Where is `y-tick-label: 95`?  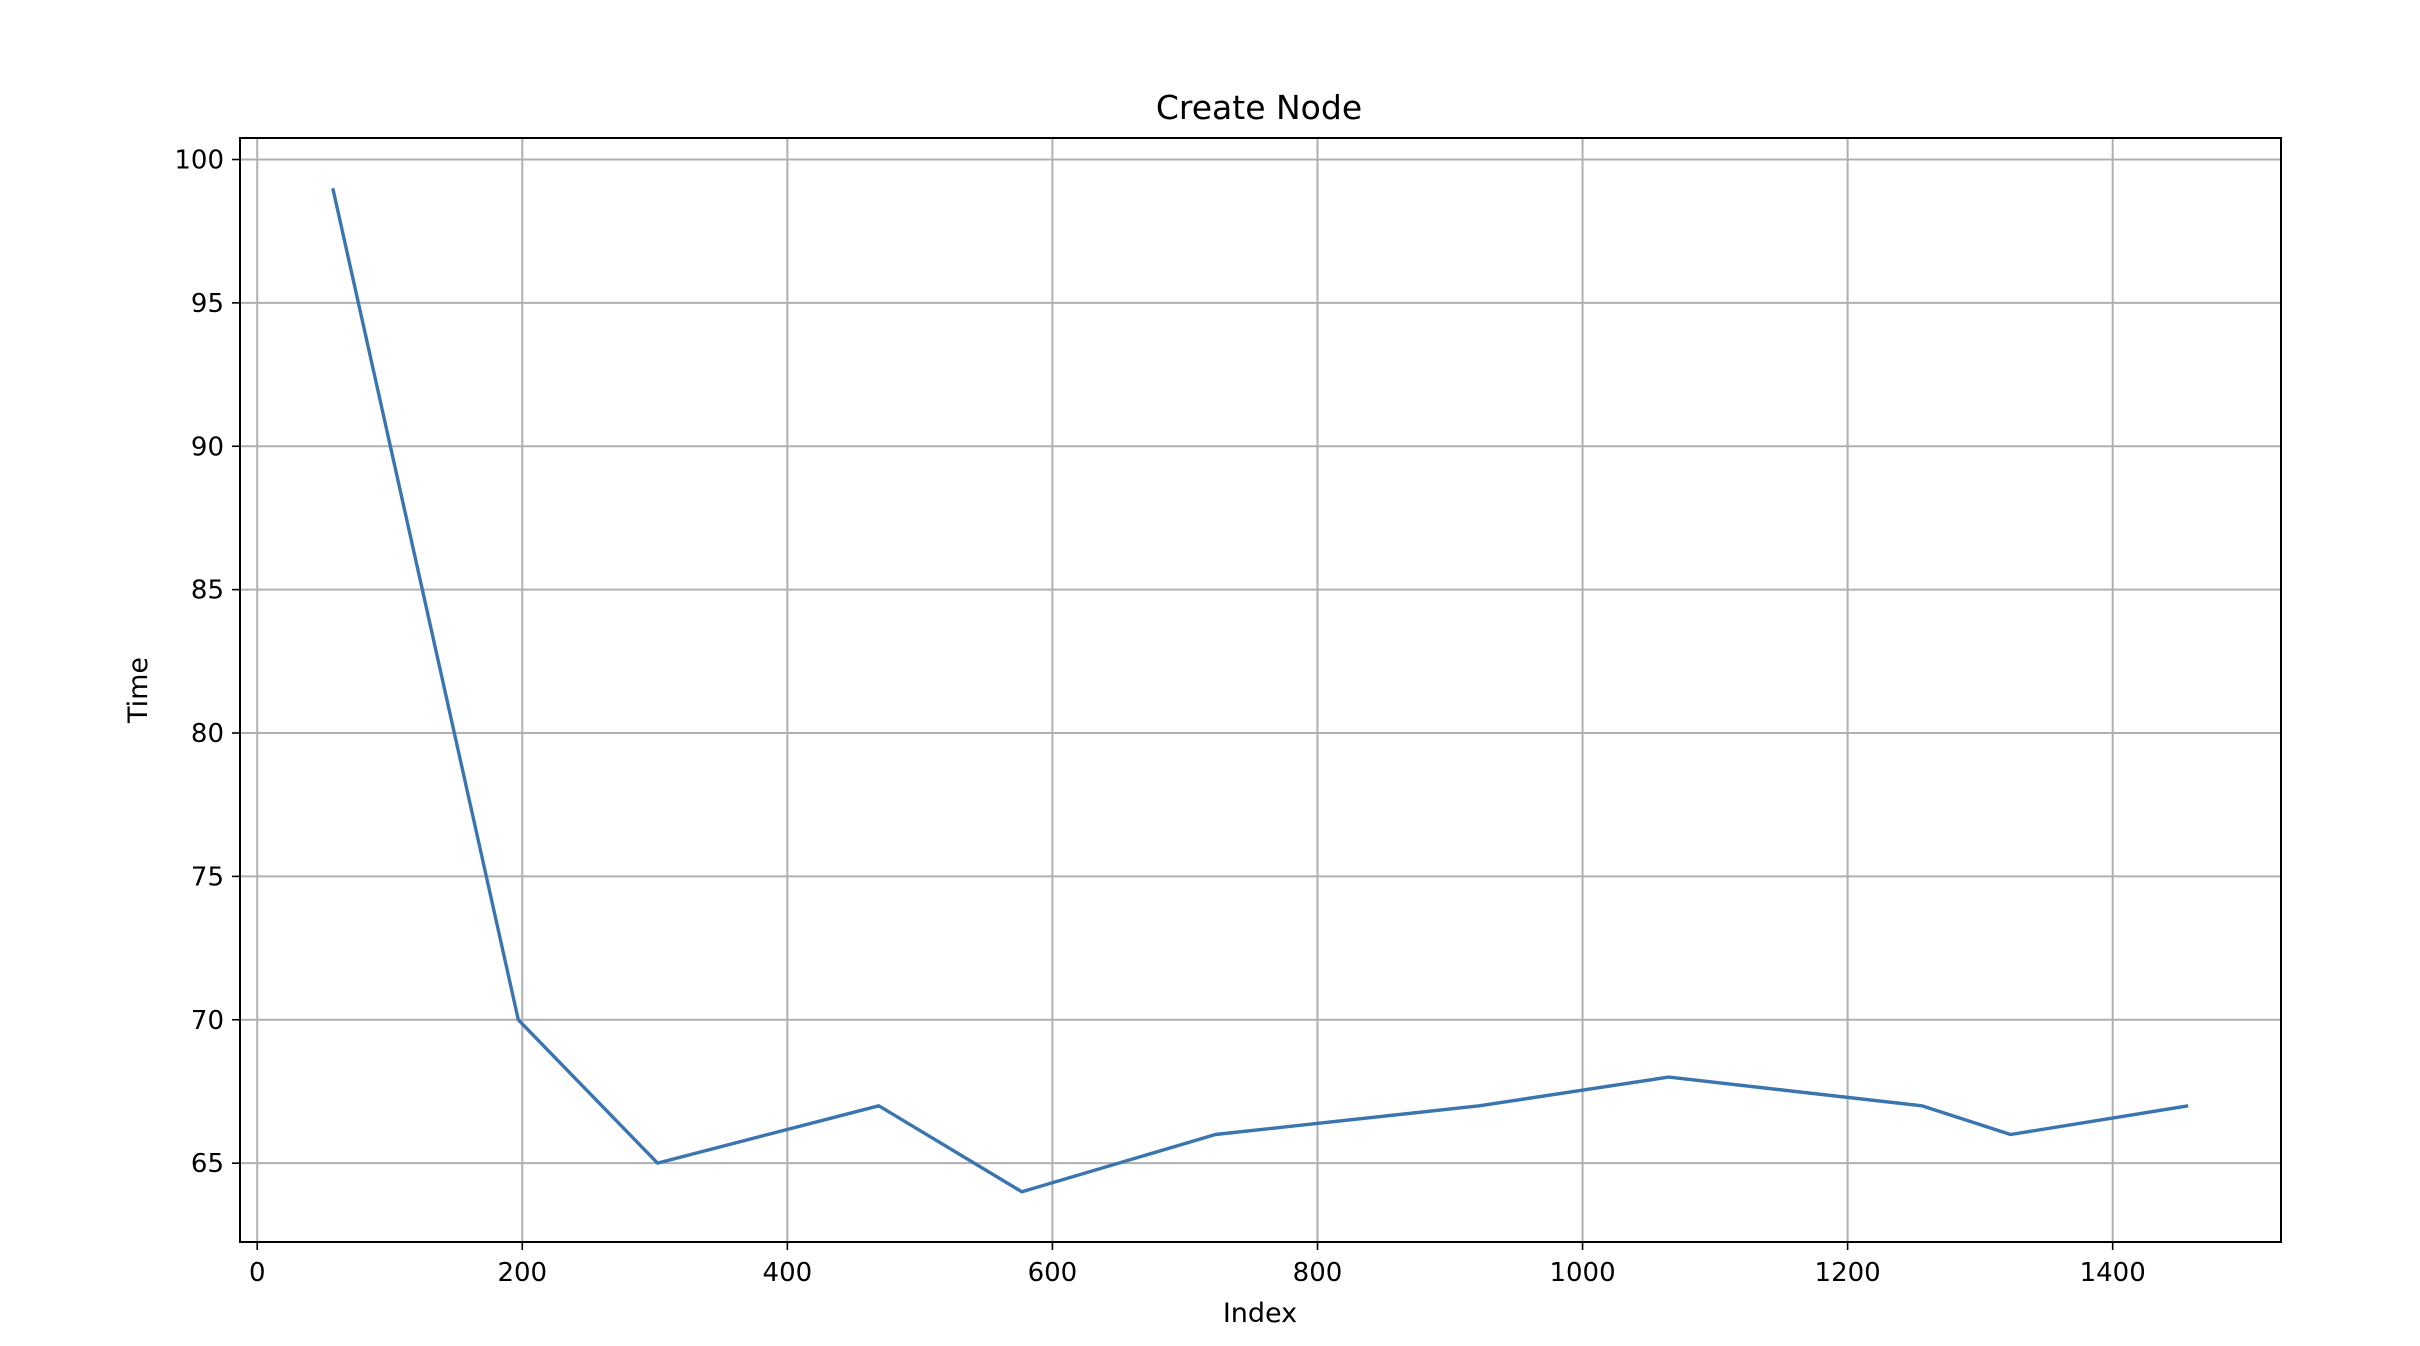
y-tick-label: 95 is located at coordinates (207, 304).